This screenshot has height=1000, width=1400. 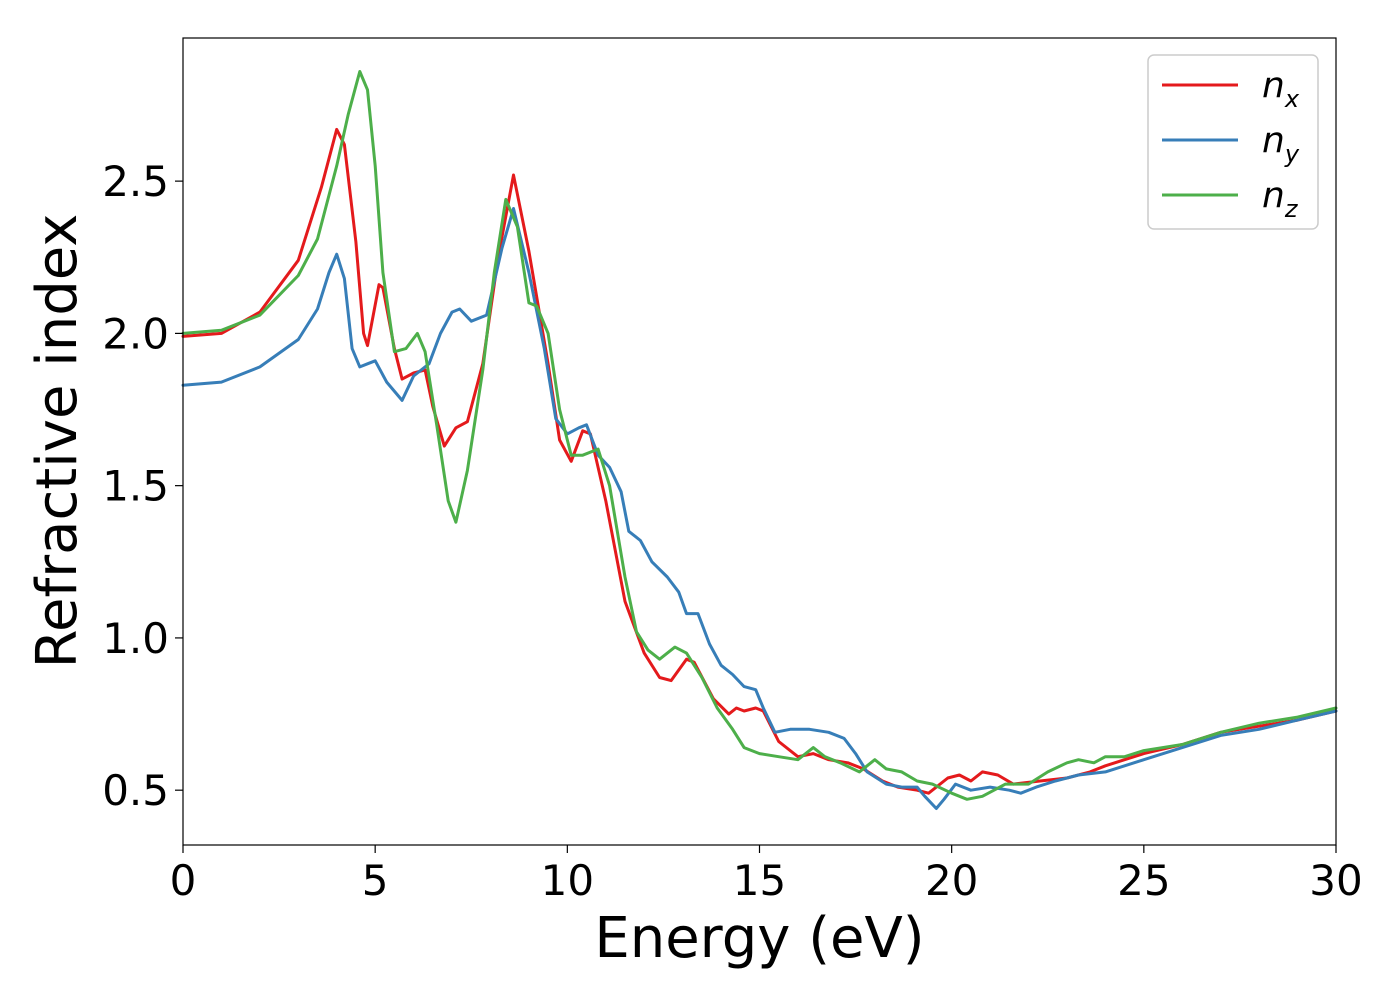 What do you see at coordinates (375, 880) in the screenshot?
I see `x-tick-label: 5` at bounding box center [375, 880].